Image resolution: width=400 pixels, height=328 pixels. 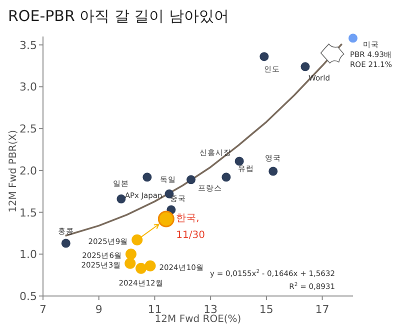 What do you see at coordinates (28, 296) in the screenshot?
I see `y-tick-label: 0.5` at bounding box center [28, 296].